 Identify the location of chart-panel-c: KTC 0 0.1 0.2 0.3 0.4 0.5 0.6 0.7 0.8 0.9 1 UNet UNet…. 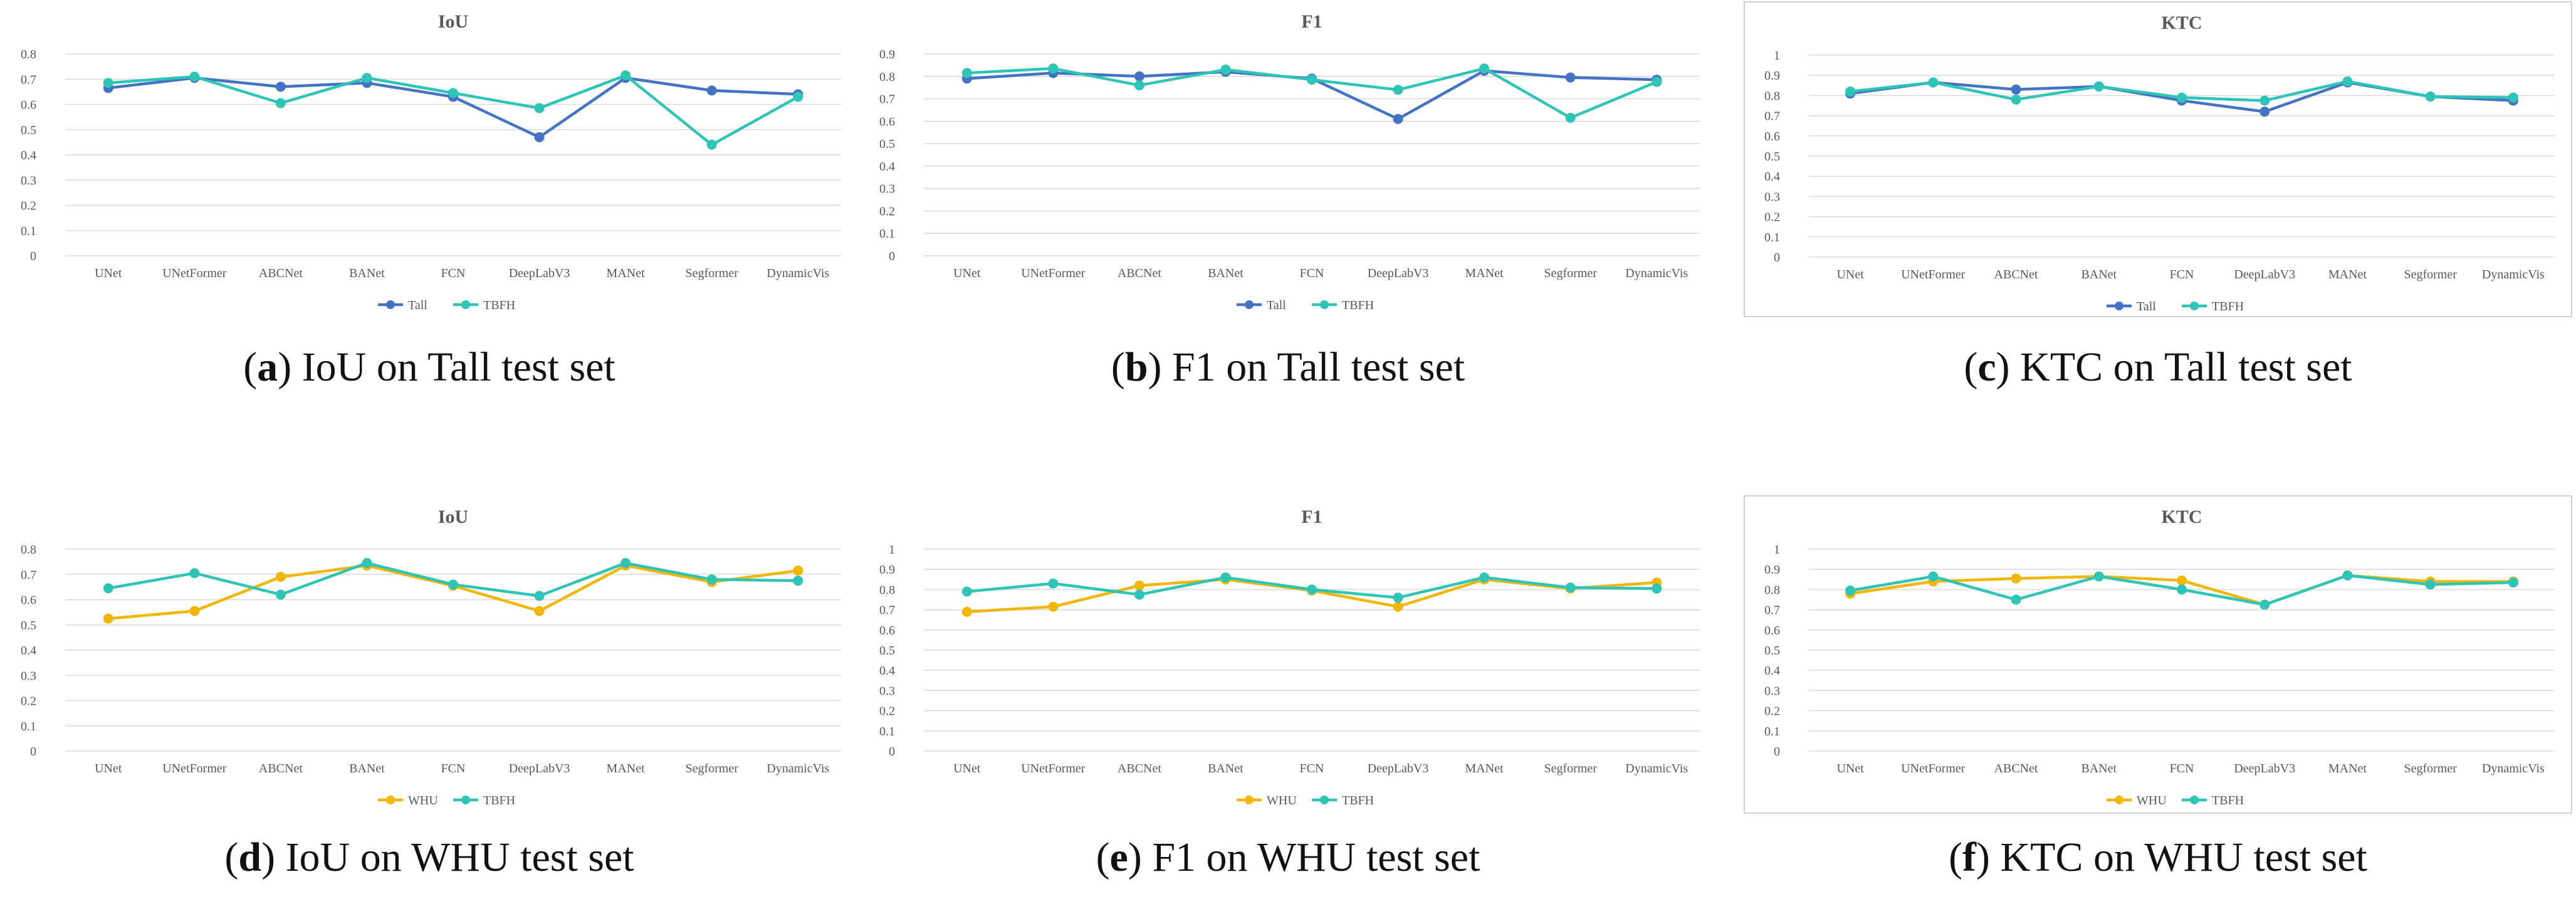
(2158, 159).